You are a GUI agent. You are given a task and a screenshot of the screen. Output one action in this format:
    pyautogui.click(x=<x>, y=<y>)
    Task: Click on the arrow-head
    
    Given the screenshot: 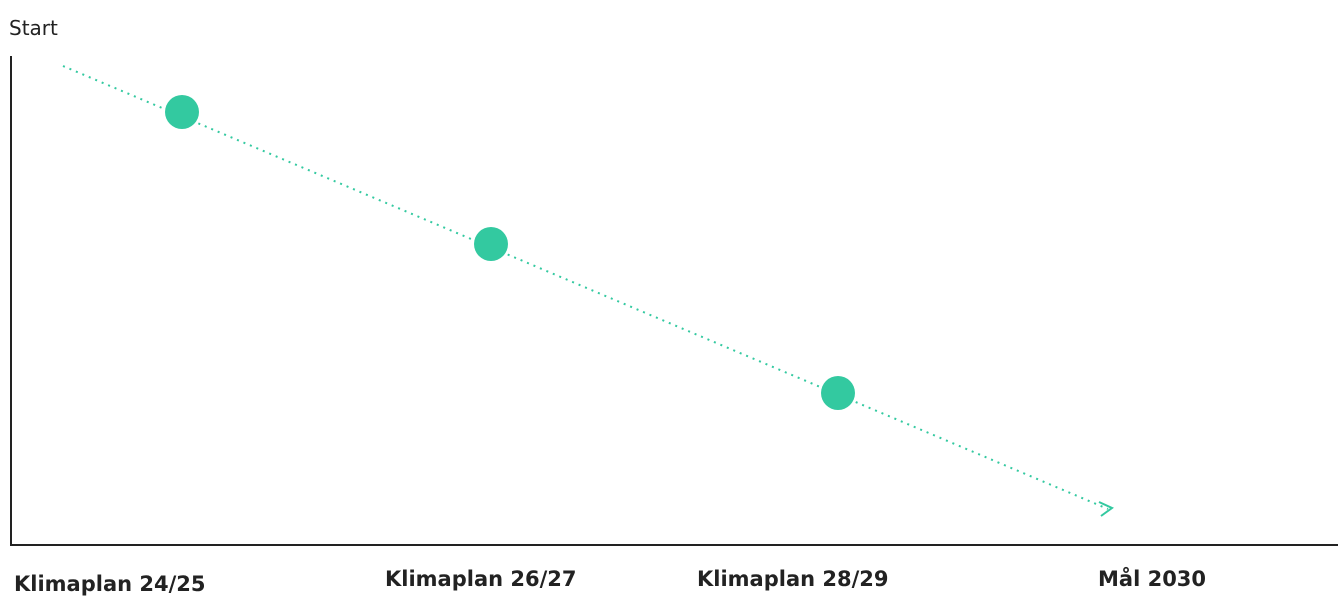 What is the action you would take?
    pyautogui.click(x=1106, y=509)
    